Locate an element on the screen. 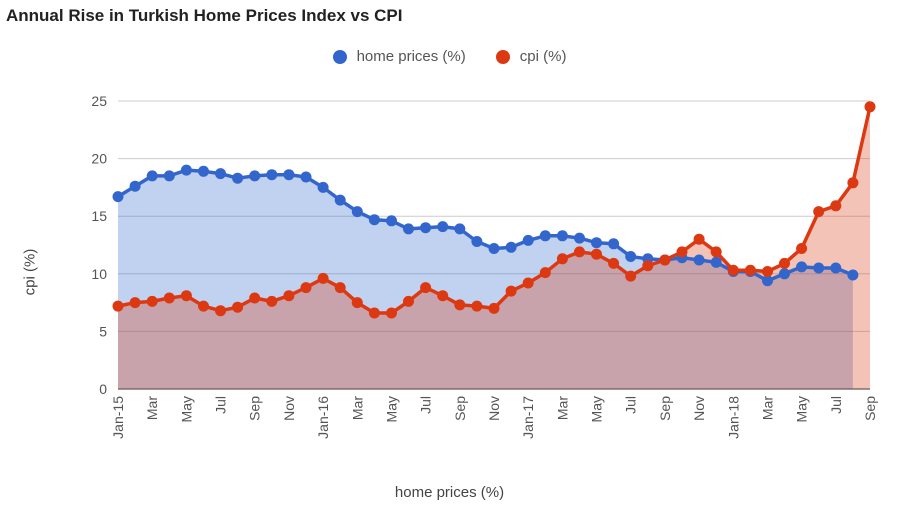  x-axis-label: home prices (%) is located at coordinates (449, 492).